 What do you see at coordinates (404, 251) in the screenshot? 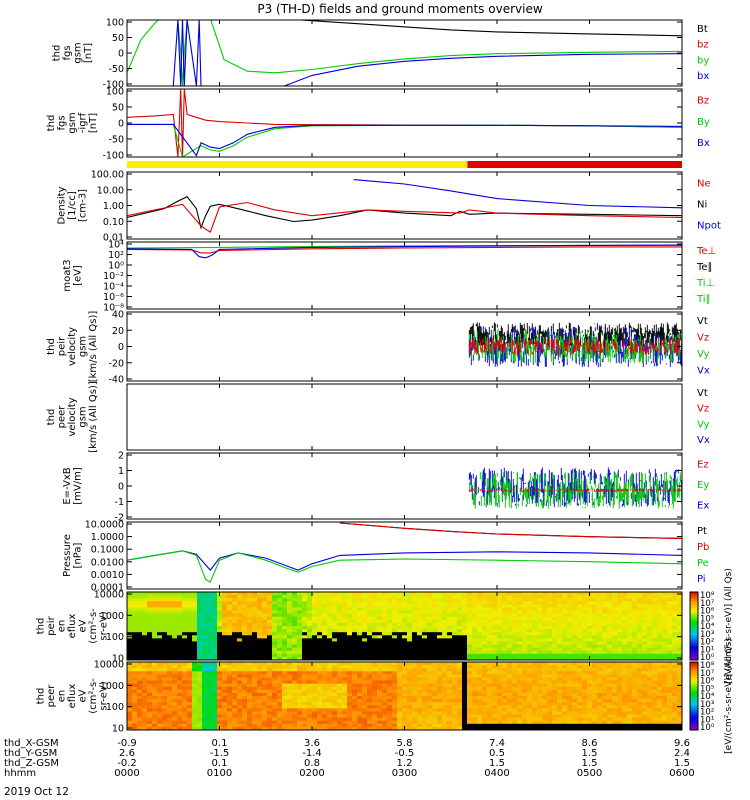
I see `series-line` at bounding box center [404, 251].